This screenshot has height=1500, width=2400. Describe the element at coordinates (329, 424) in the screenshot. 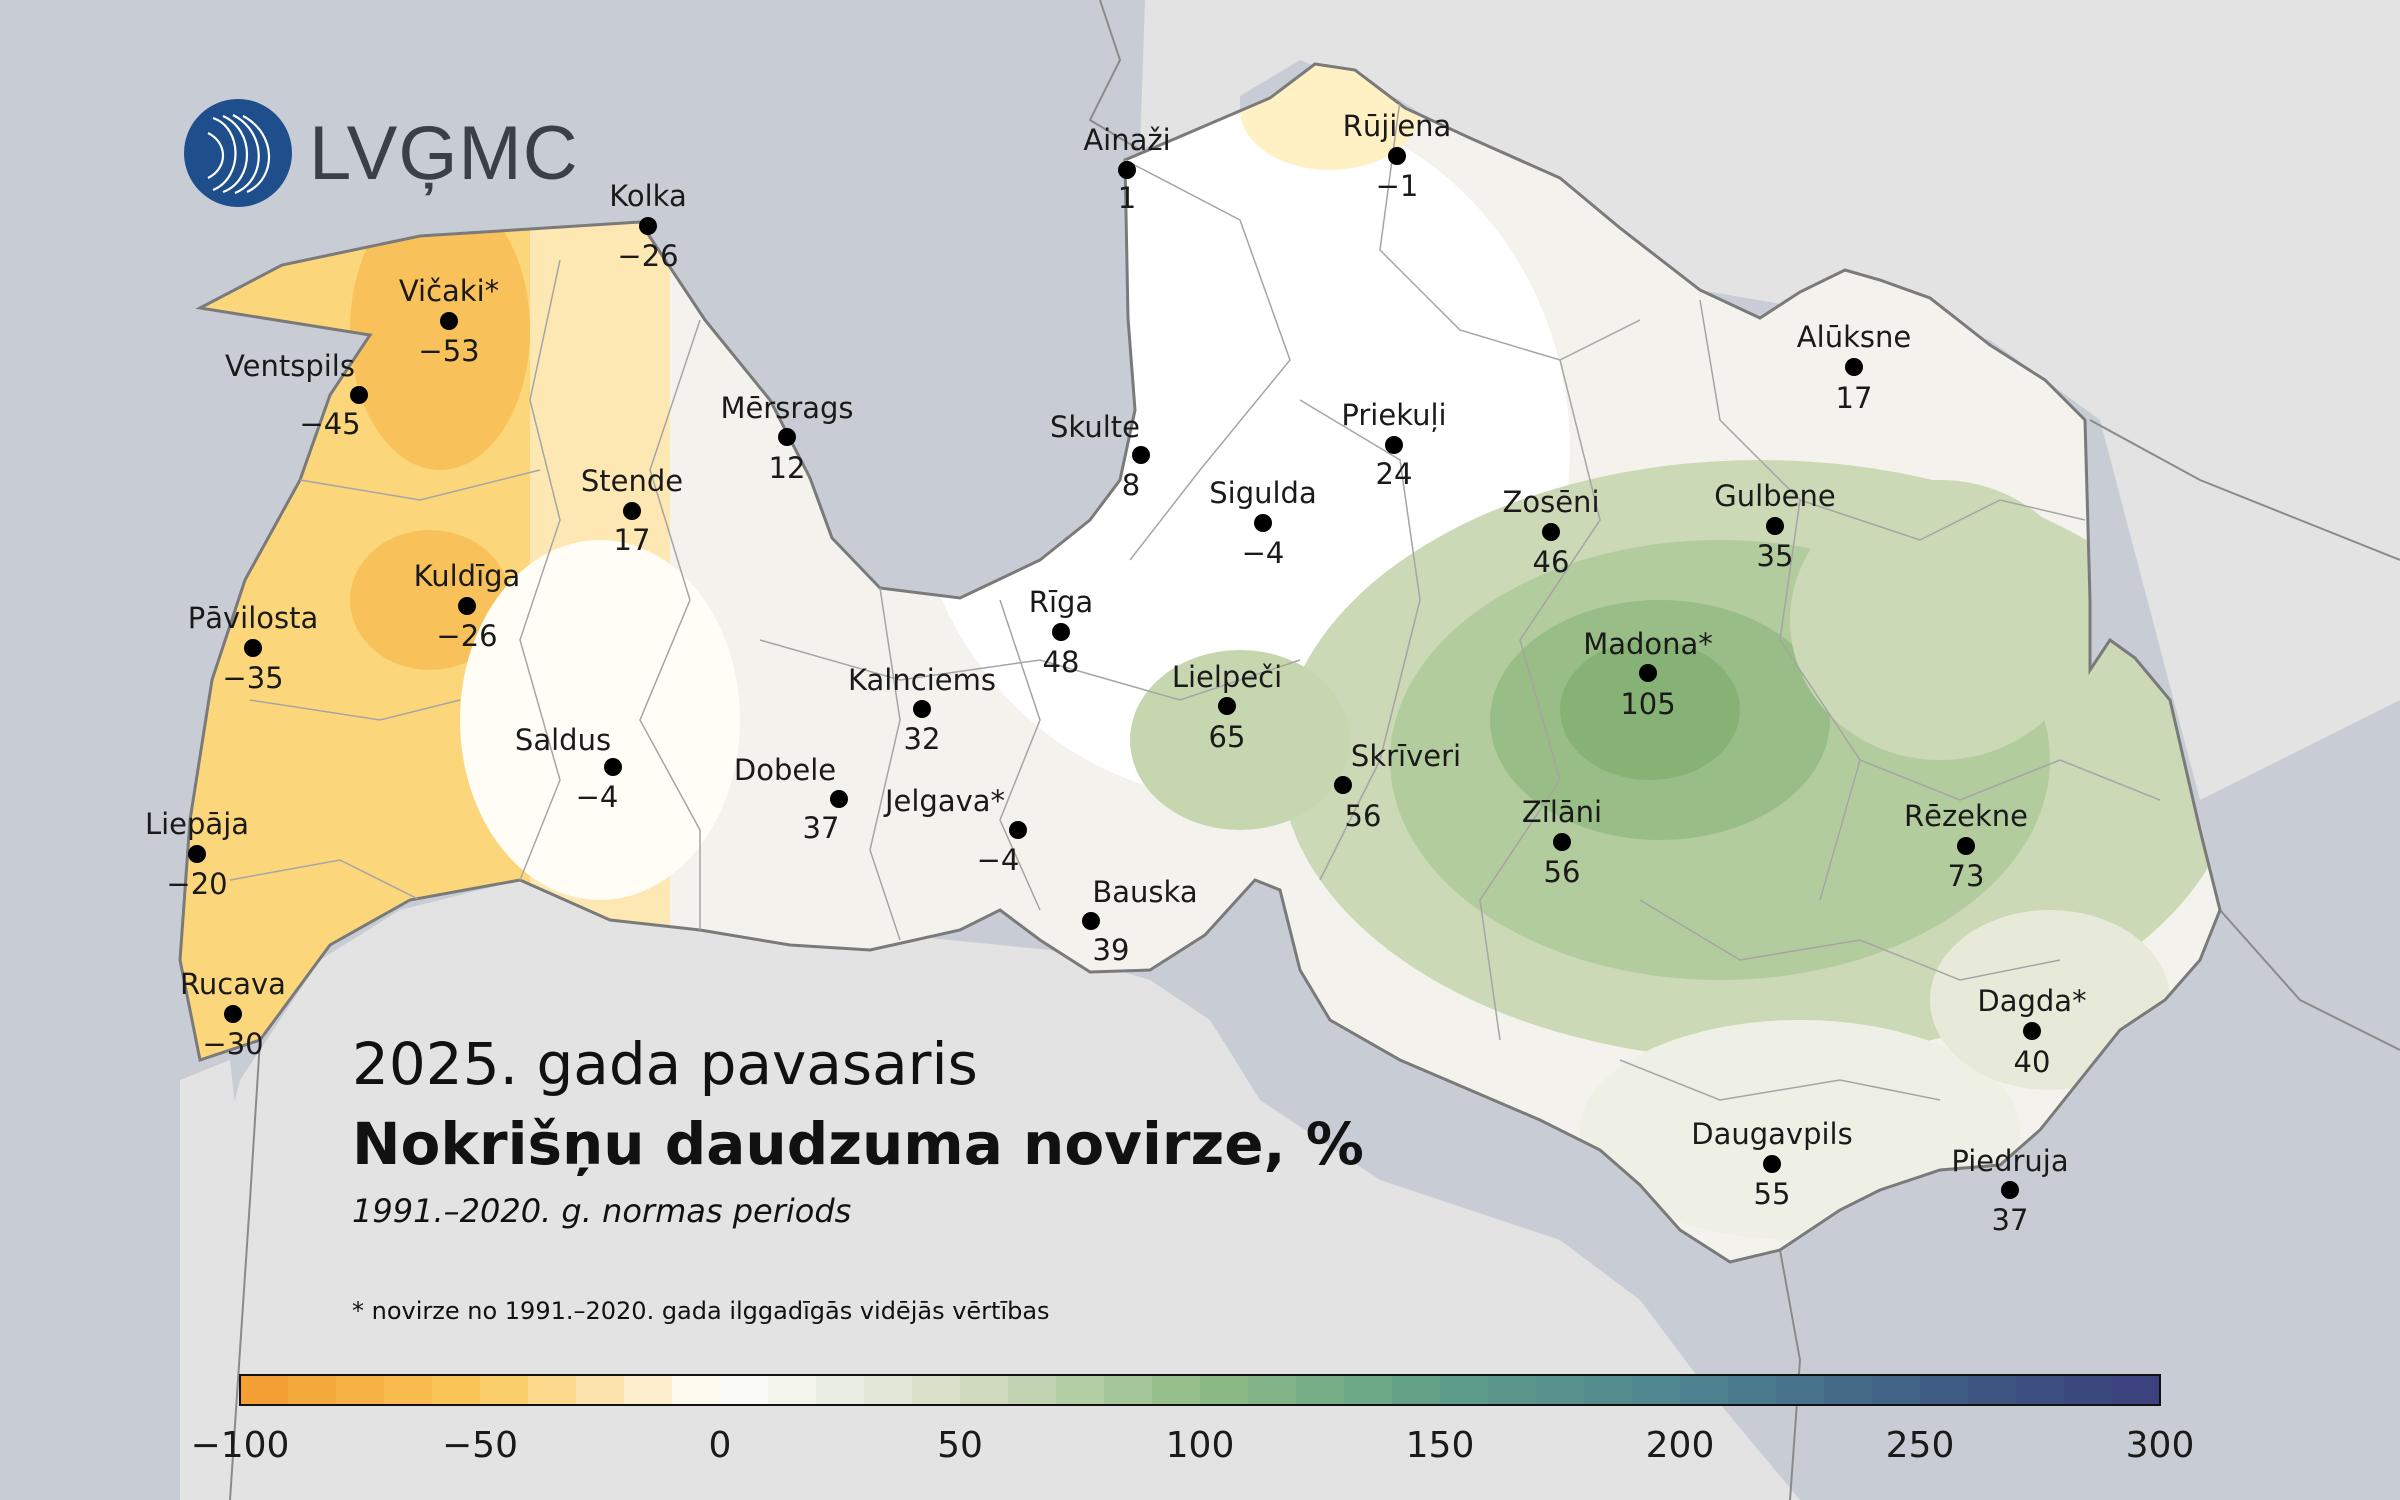

I see `station-value: −45` at that location.